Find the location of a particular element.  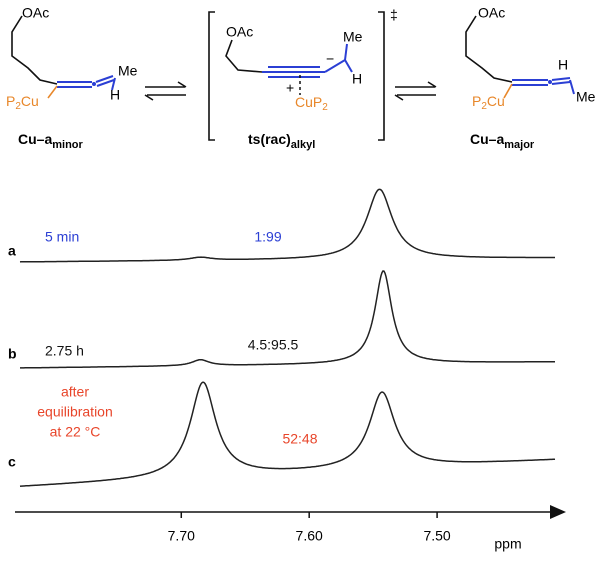

trace-label: b is located at coordinates (12, 354).